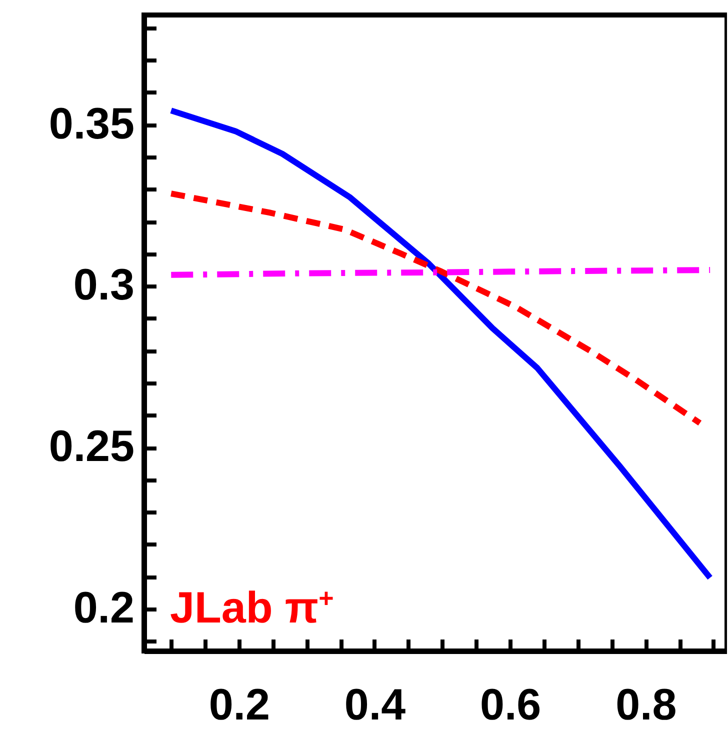 This screenshot has height=748, width=728. Describe the element at coordinates (103, 608) in the screenshot. I see `y-tick-label: 0.2` at that location.